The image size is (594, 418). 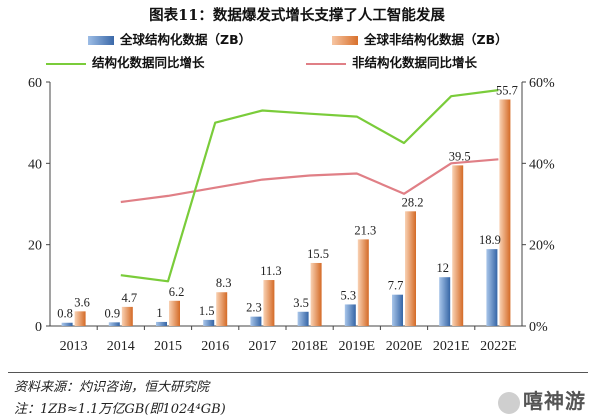 I want to click on legend-label-unstructured: 全球非结构化数据（ZB）, so click(x=436, y=39).